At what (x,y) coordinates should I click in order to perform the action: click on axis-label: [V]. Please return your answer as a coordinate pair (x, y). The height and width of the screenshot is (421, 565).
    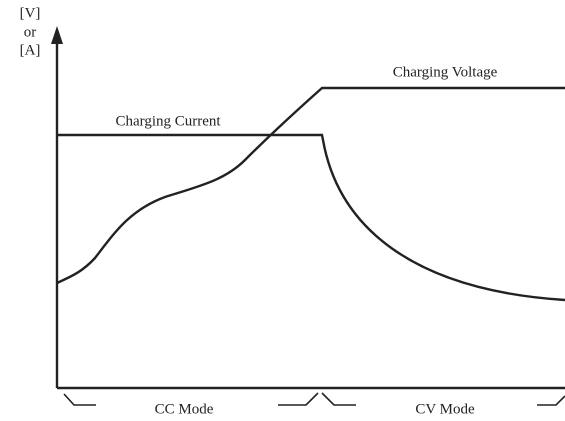
    Looking at the image, I should click on (30, 13).